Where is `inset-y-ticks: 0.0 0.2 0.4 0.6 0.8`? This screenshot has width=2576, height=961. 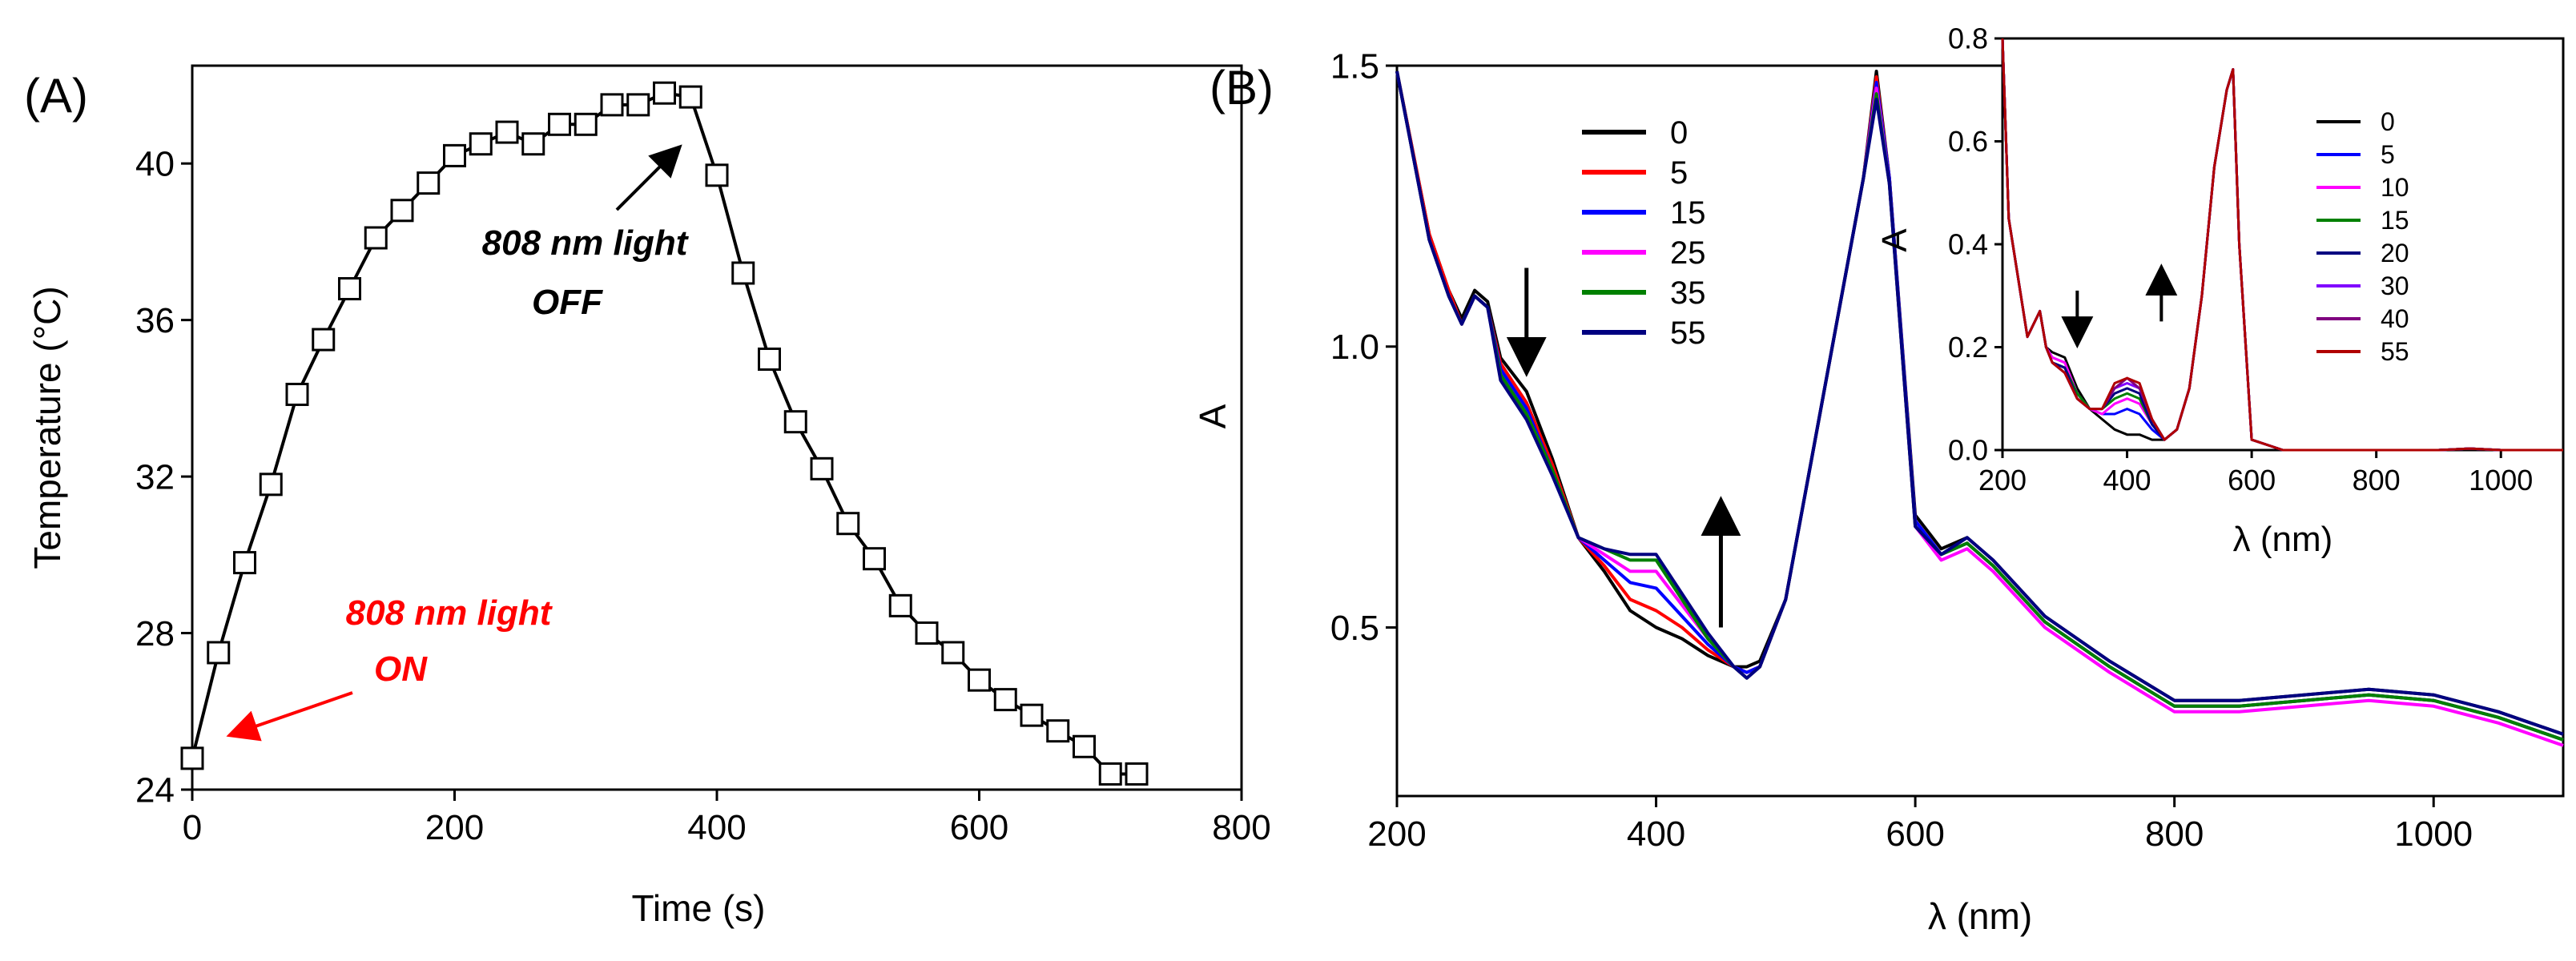
inset-y-ticks: 0.0 0.2 0.4 0.6 0.8 is located at coordinates (1975, 244).